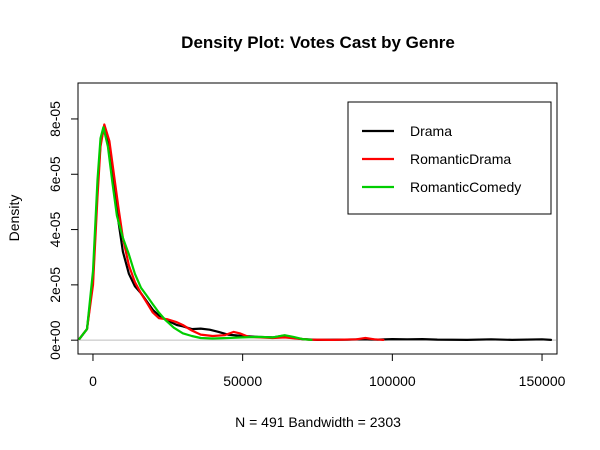 This screenshot has height=450, width=600. What do you see at coordinates (55, 285) in the screenshot?
I see `y-tick-label: 2e-05` at bounding box center [55, 285].